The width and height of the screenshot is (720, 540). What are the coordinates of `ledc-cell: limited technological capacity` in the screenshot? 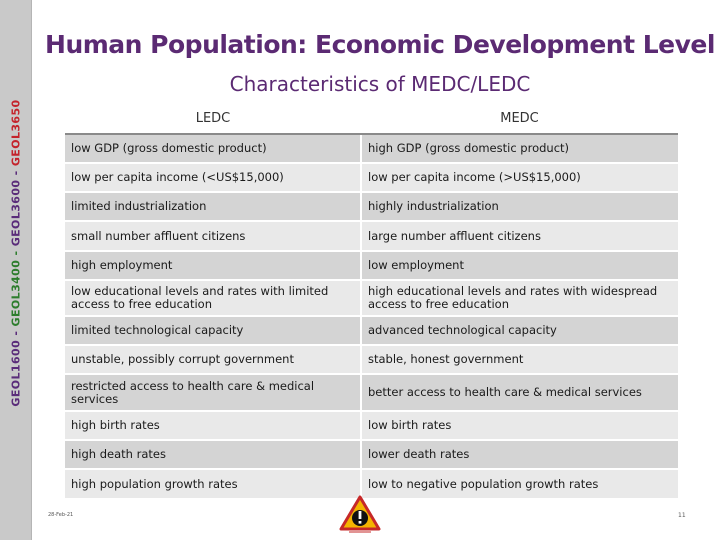 It's located at (213, 330).